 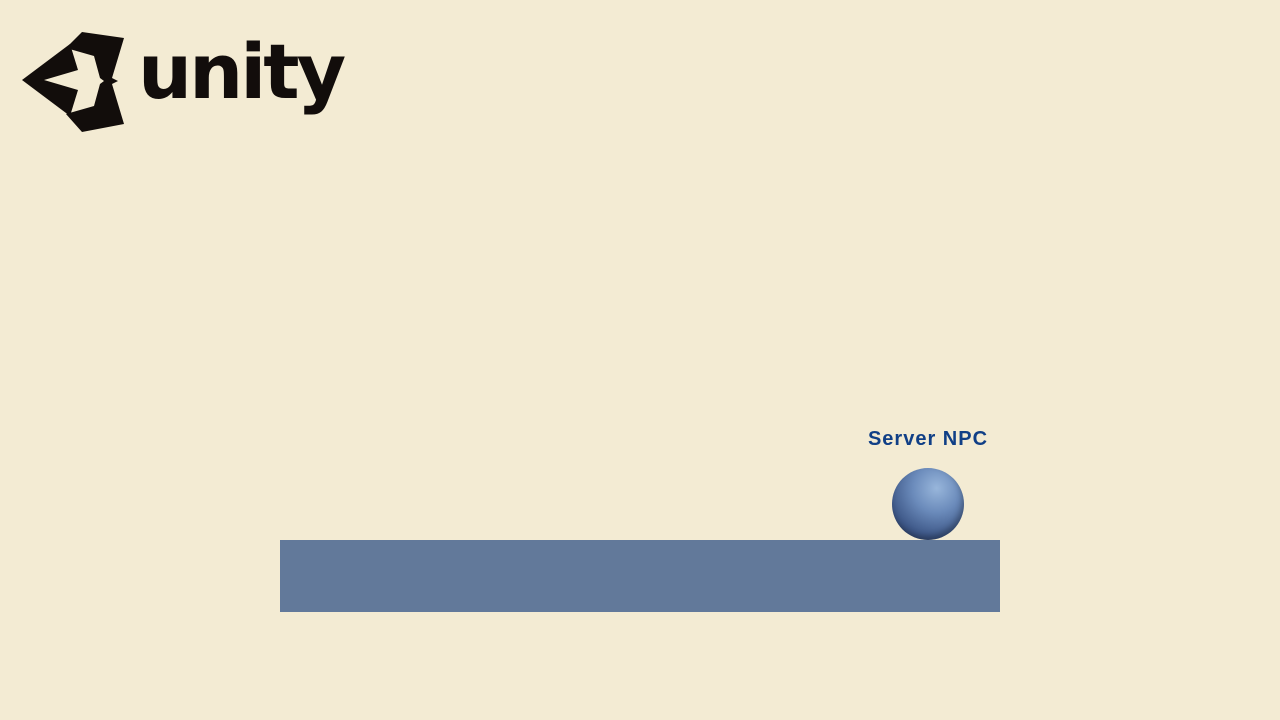 What do you see at coordinates (928, 439) in the screenshot?
I see `npc-name-label: Server NPC` at bounding box center [928, 439].